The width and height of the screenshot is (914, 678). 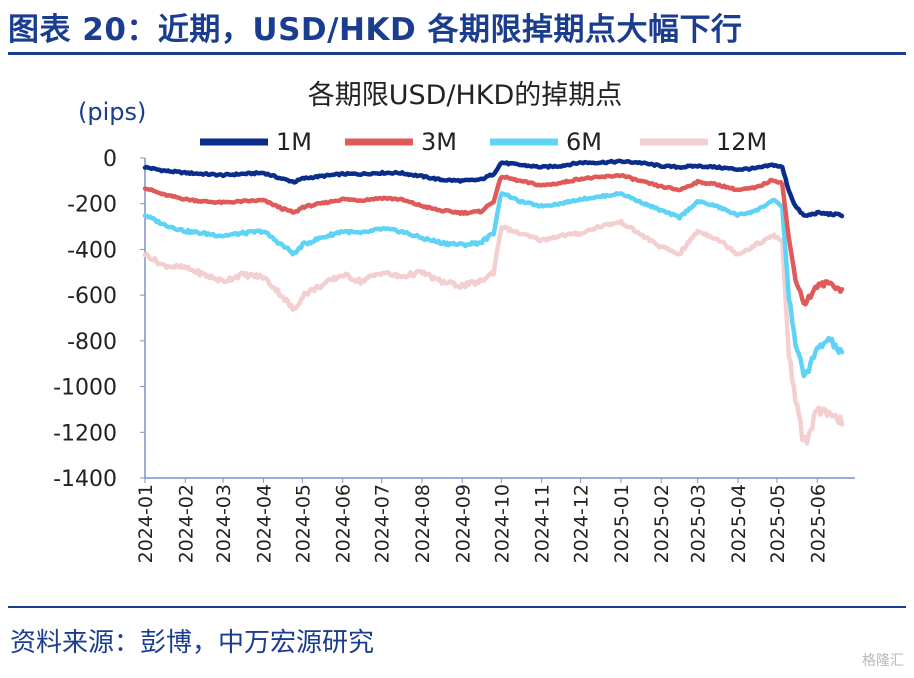 What do you see at coordinates (543, 523) in the screenshot?
I see `x-tick-label: 2024-11` at bounding box center [543, 523].